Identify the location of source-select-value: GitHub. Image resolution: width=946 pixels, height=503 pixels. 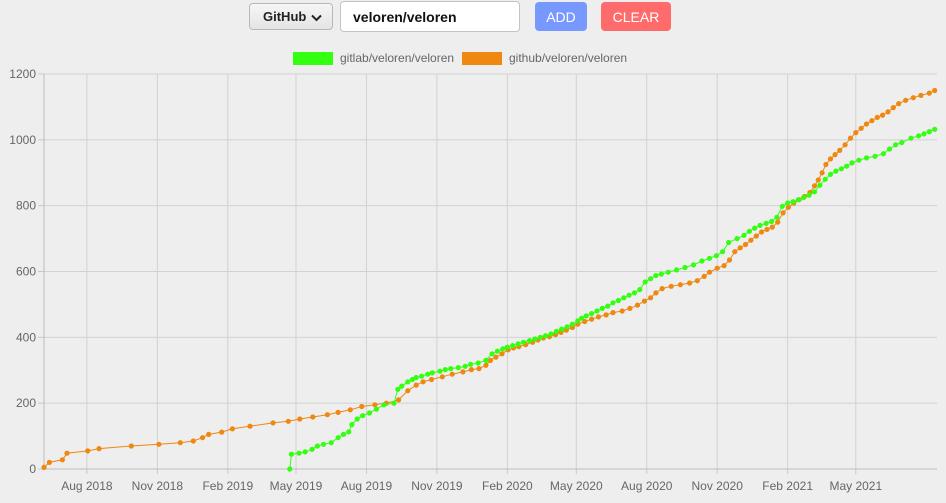
(285, 16).